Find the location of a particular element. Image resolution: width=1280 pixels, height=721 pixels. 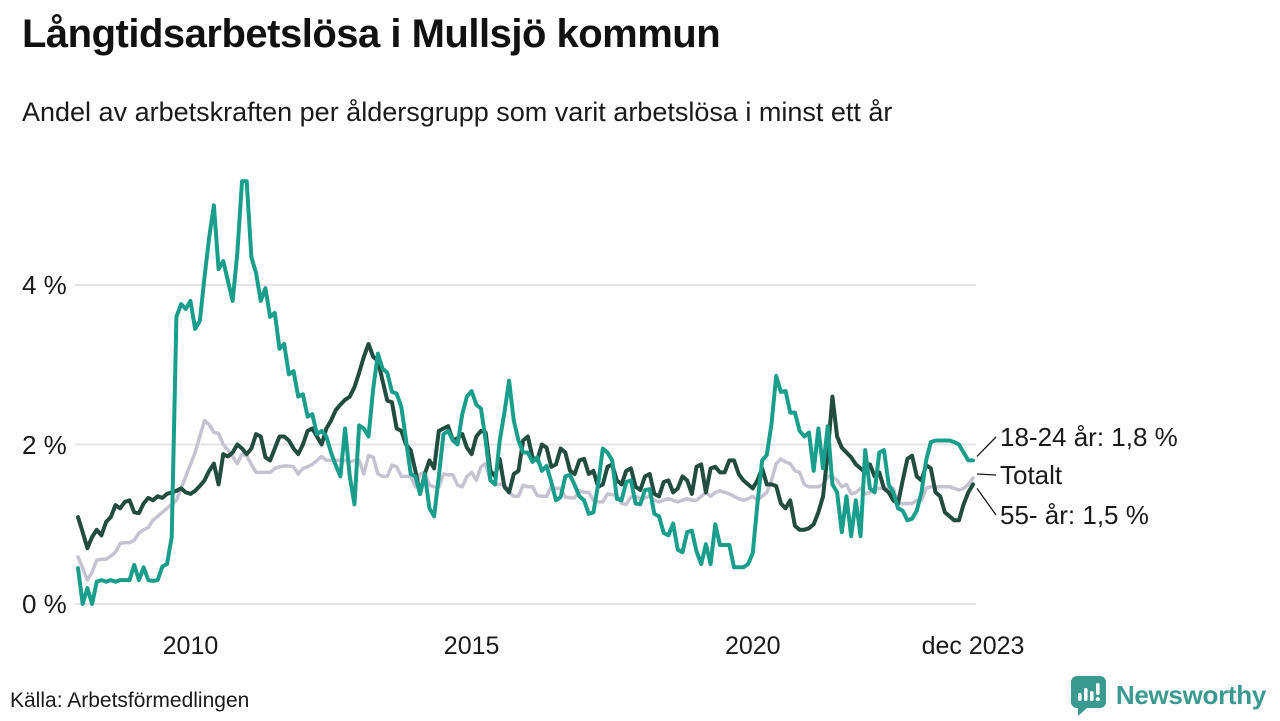

newsworthy-logo-icon is located at coordinates (1088, 695).